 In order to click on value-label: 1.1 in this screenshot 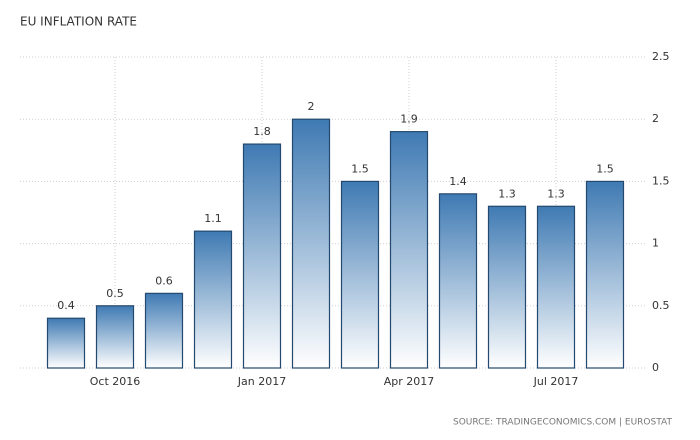, I will do `click(213, 218)`.